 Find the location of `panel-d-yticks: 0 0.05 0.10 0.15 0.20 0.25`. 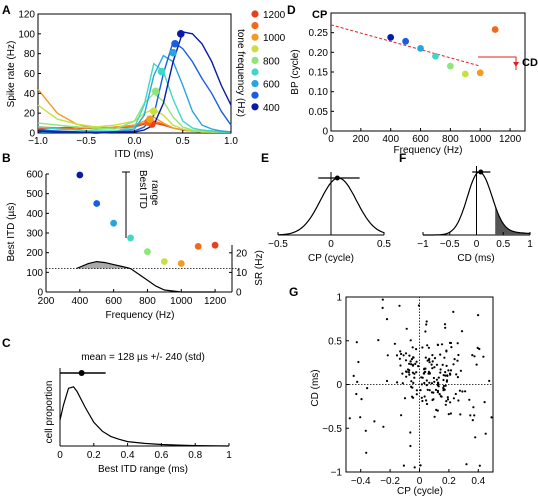

panel-d-yticks: 0 0.05 0.10 0.15 0.20 0.25 is located at coordinates (321, 83).